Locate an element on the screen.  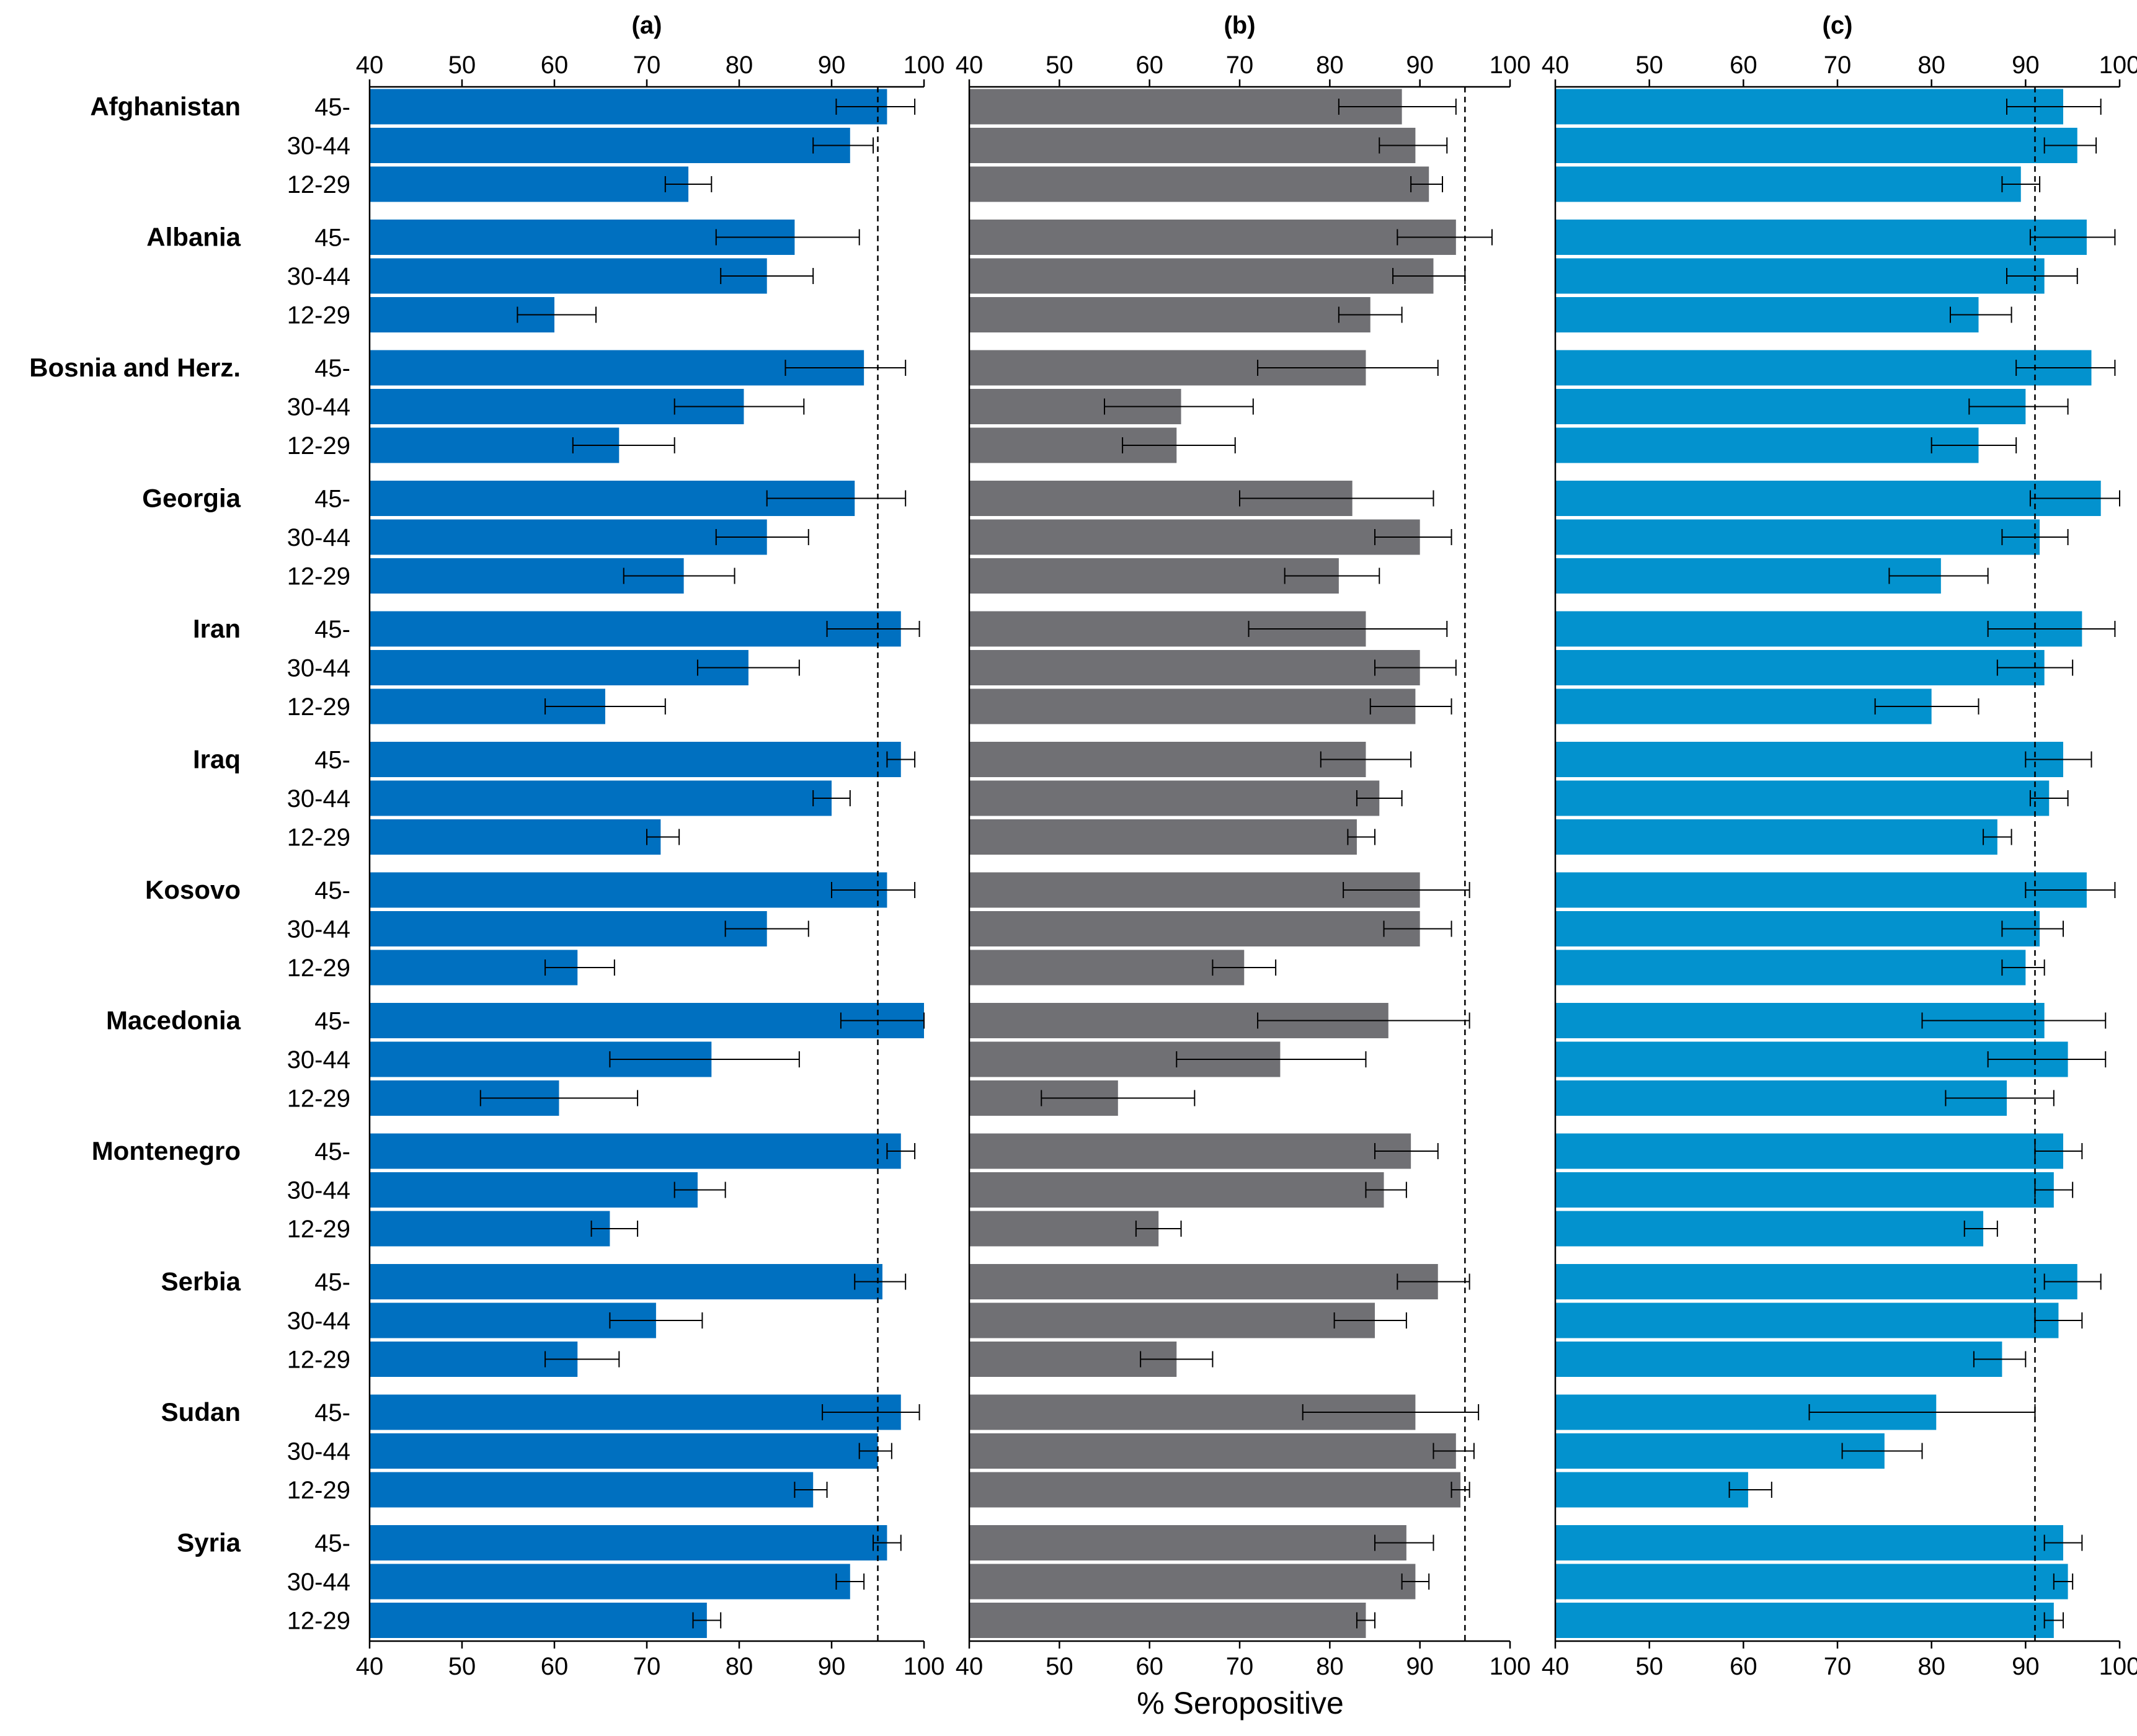
x-axis-label: % Seropositive is located at coordinates (1240, 1703).